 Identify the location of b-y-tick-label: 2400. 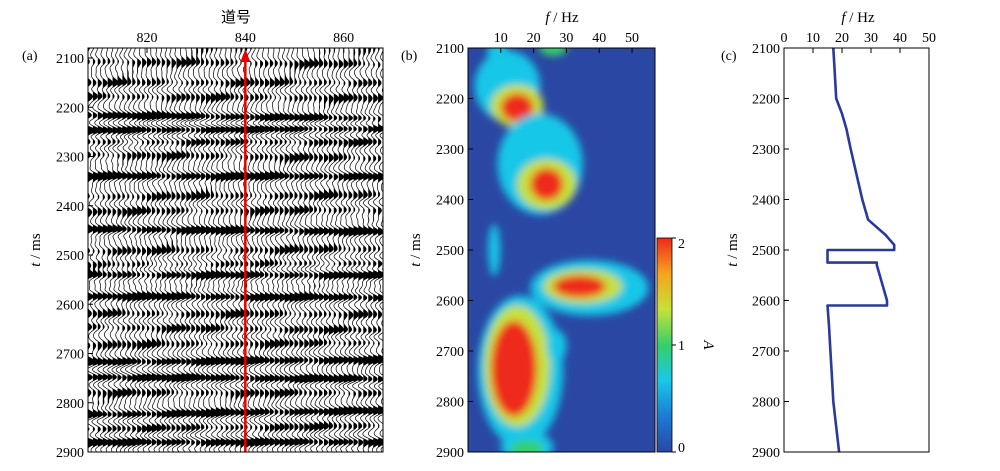
(450, 201).